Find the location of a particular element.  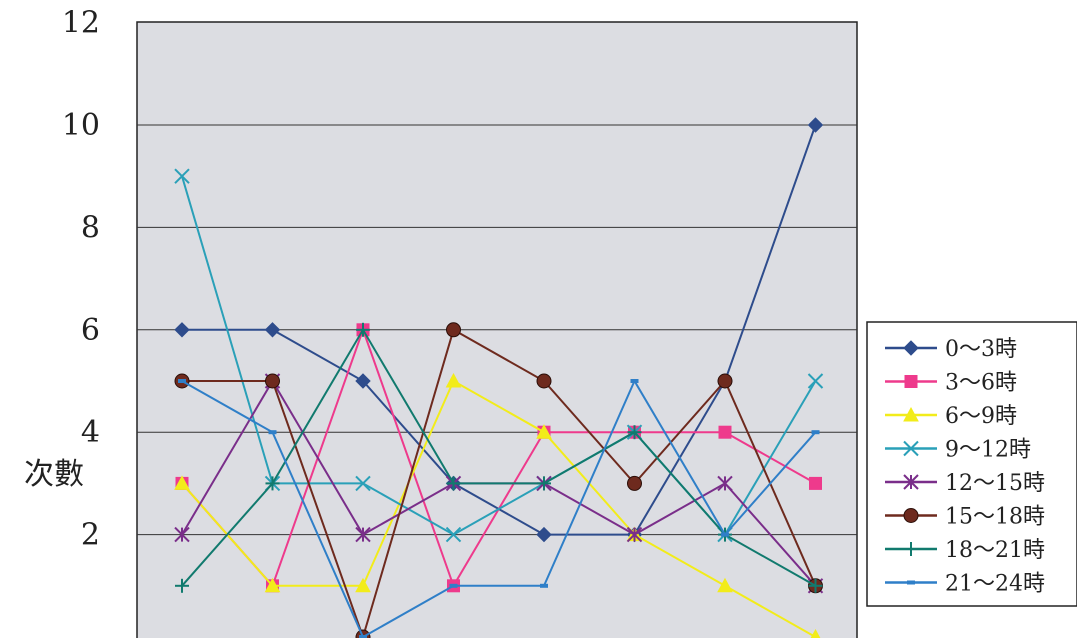

legend-entry: 9～12時 is located at coordinates (958, 450).